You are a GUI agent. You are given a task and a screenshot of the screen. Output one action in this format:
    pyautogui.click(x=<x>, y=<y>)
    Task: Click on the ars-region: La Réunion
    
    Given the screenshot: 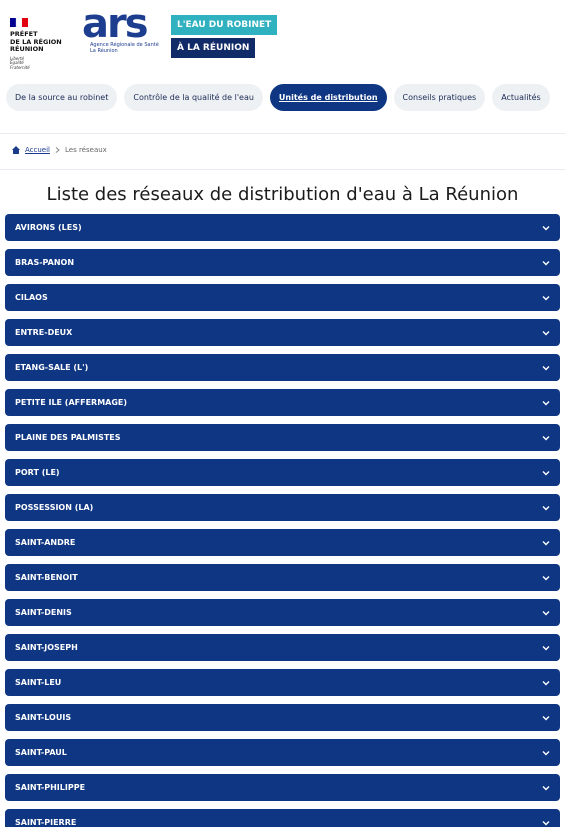 What is the action you would take?
    pyautogui.click(x=104, y=51)
    